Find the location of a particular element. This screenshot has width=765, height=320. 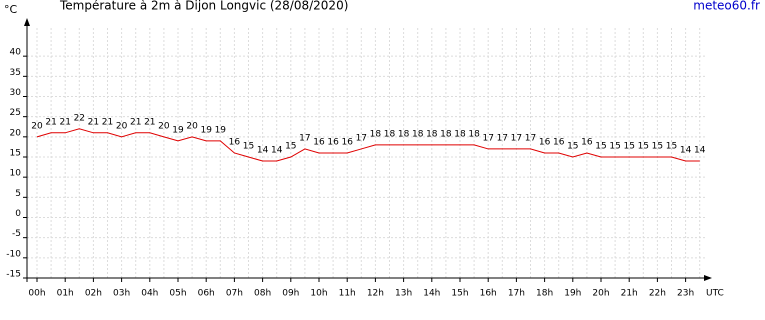

x-tick-label: 02h is located at coordinates (93, 294).